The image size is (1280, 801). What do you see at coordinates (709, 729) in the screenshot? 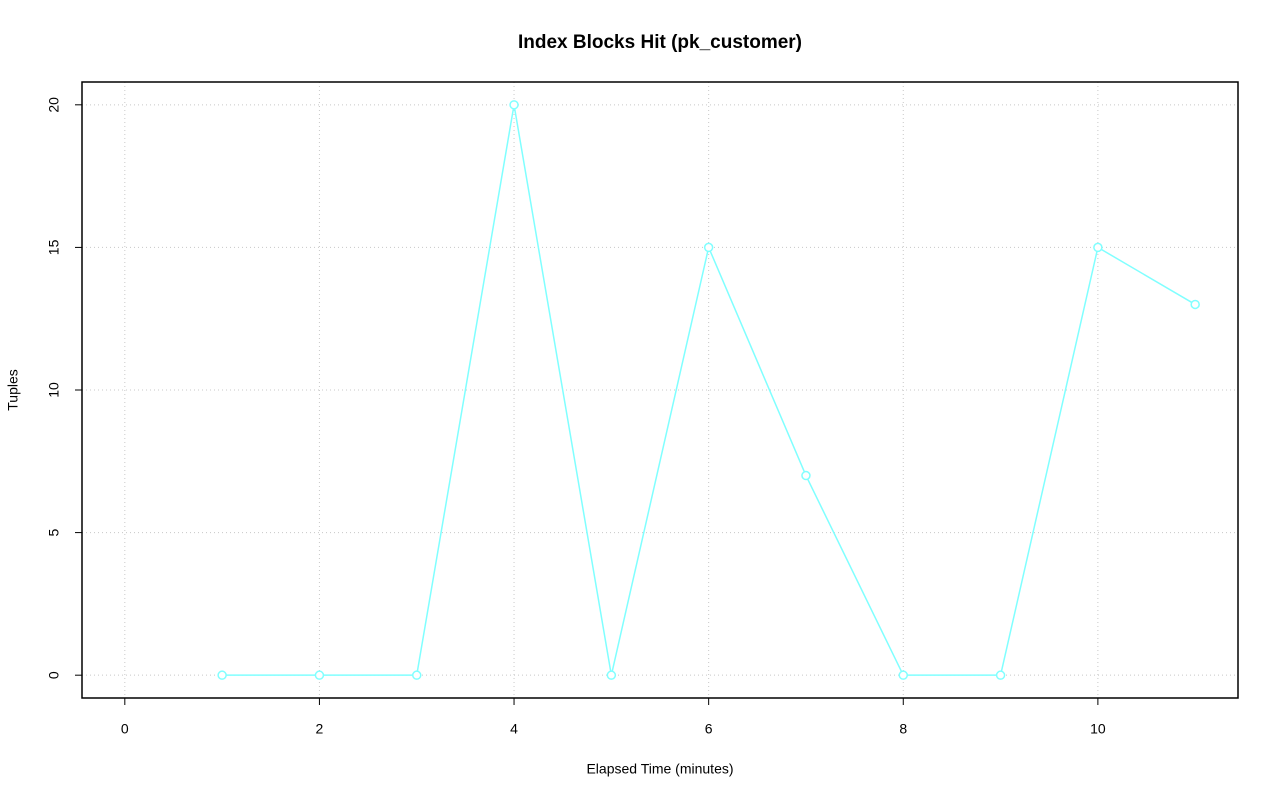
I see `x-tick-label: 6` at bounding box center [709, 729].